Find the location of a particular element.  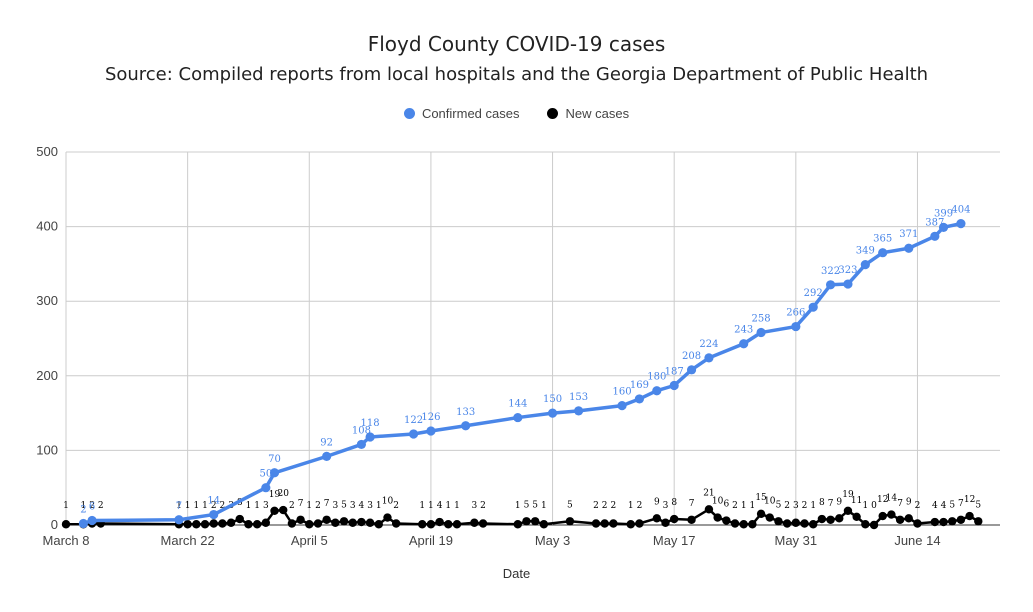

y-tick-label: 500 is located at coordinates (47, 151).